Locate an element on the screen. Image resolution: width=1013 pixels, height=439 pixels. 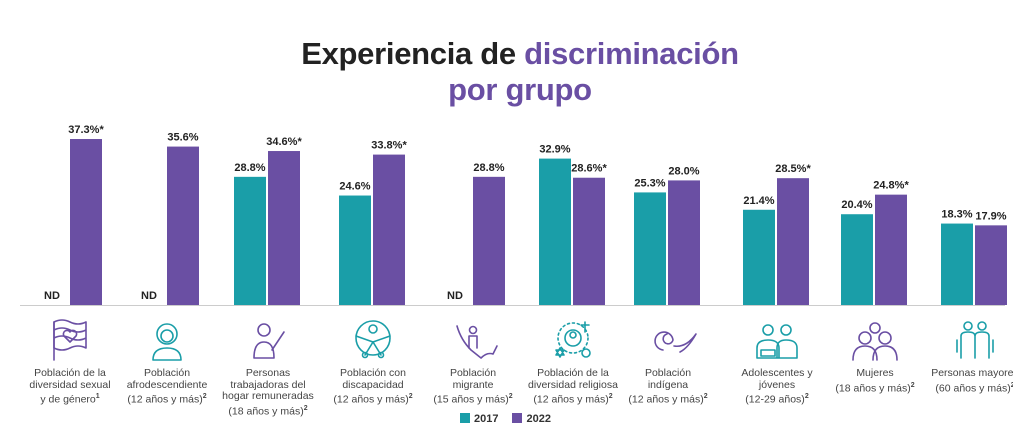
data-label-2022-7: 28.5%* is located at coordinates (793, 169).